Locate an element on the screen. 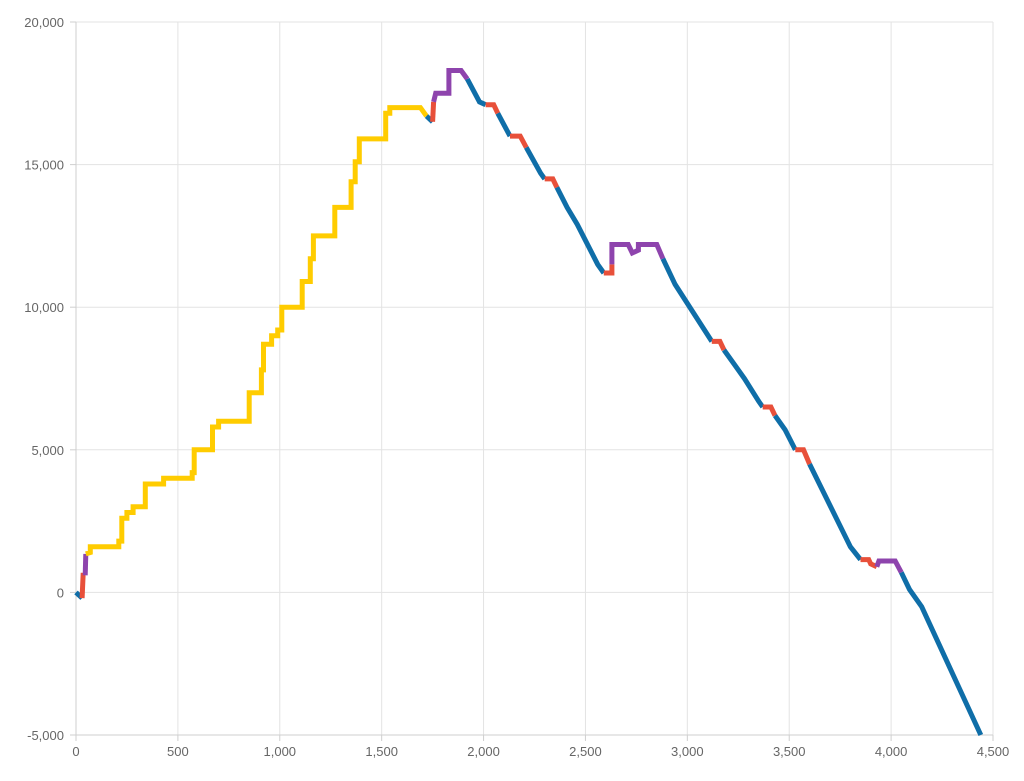 This screenshot has width=1024, height=781. x-tick-label: 4,000 is located at coordinates (891, 751).